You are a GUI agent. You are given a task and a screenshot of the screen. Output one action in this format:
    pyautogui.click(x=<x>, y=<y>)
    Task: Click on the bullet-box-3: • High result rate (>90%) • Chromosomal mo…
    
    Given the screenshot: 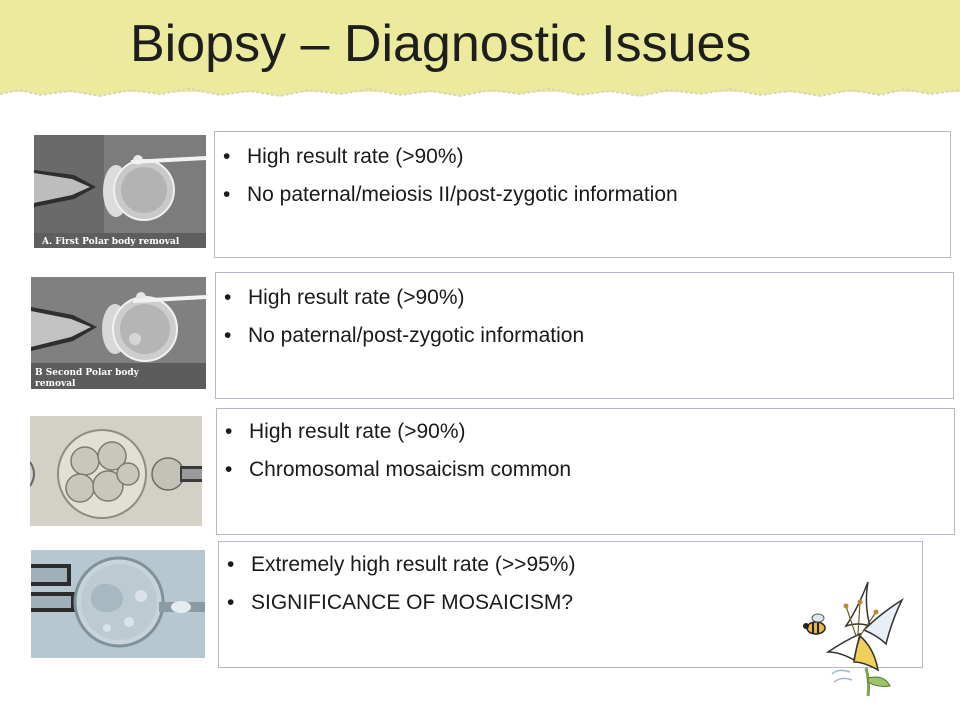 What is the action you would take?
    pyautogui.click(x=585, y=471)
    